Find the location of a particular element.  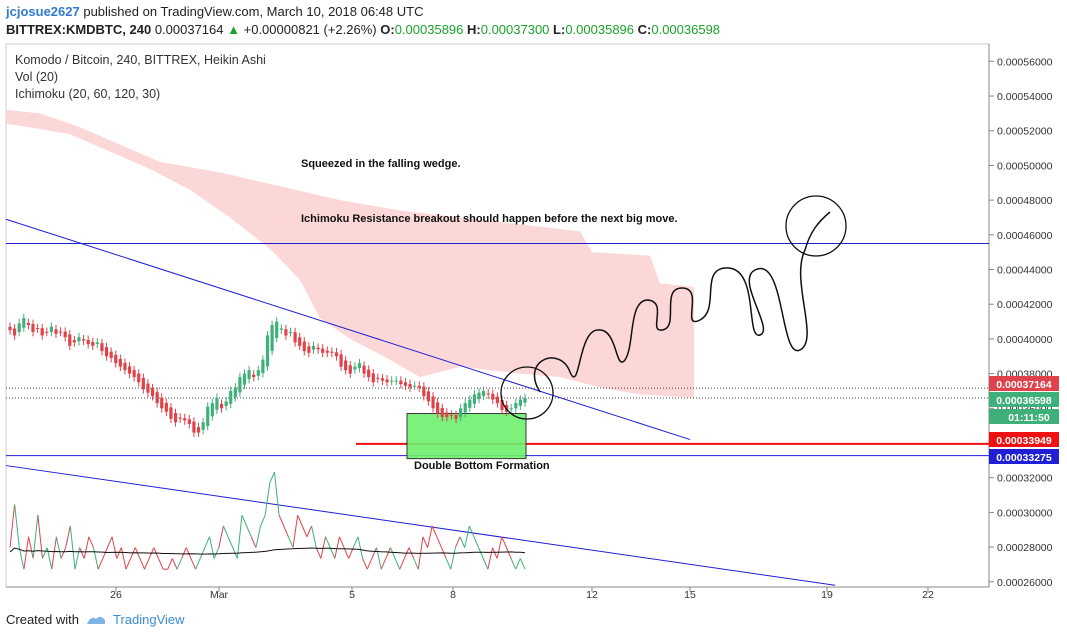

y-tick-label: 0.00042000 is located at coordinates (1025, 305).